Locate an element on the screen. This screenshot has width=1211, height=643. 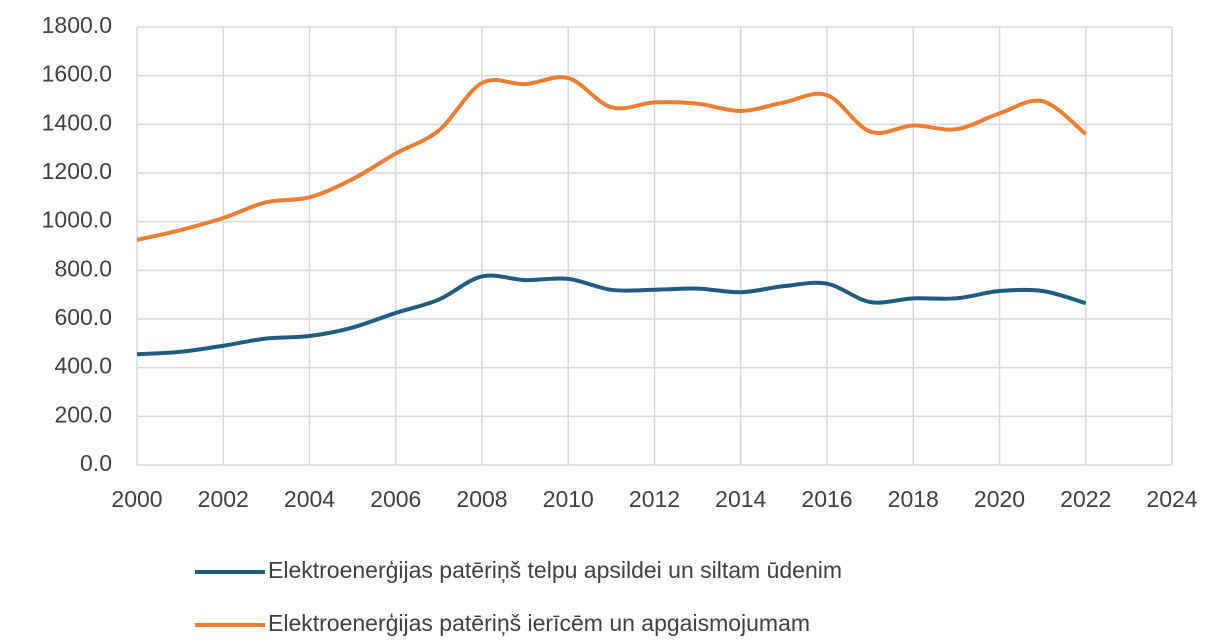
x-tick-label: 2010 is located at coordinates (568, 499).